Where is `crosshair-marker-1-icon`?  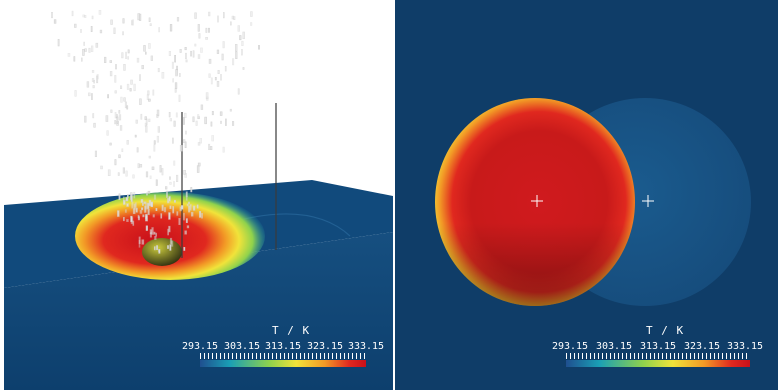 crosshair-marker-1-icon is located at coordinates (537, 201).